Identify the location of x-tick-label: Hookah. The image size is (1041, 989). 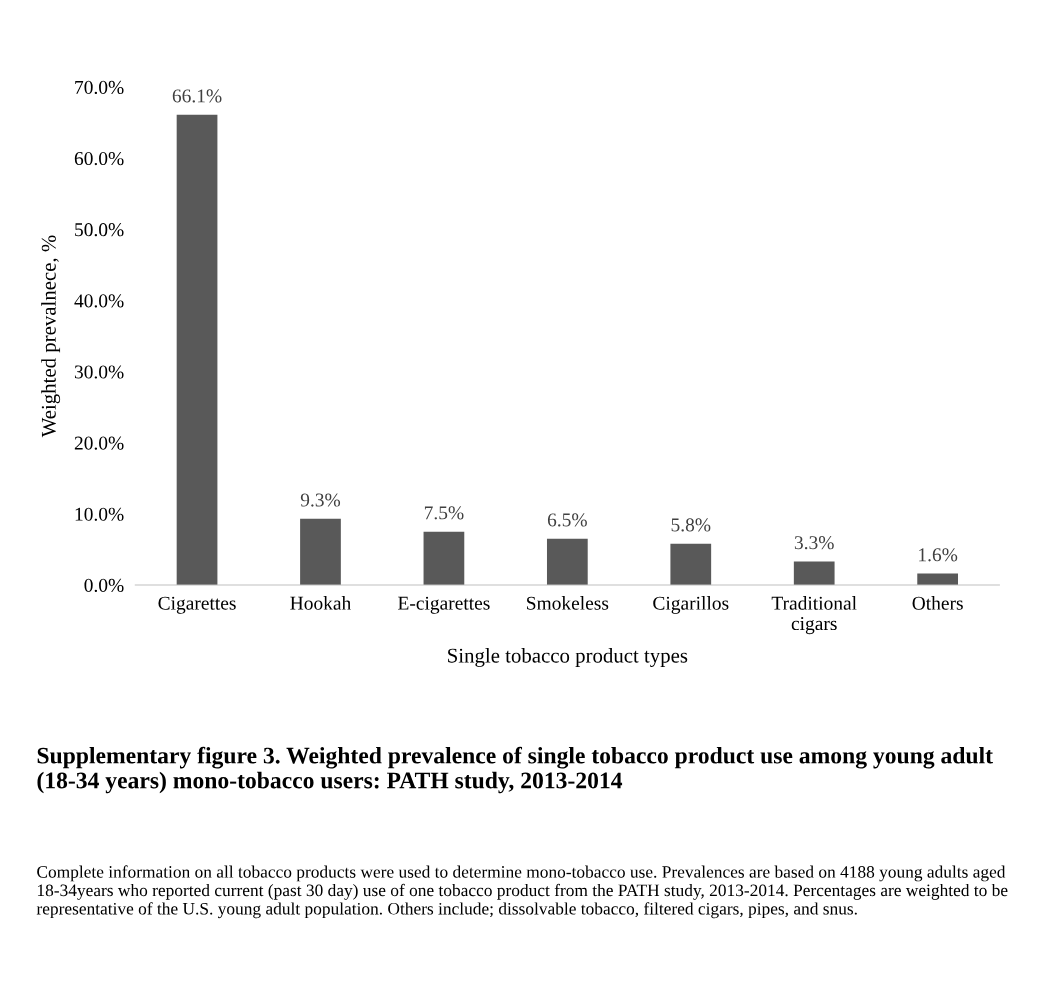
(320, 603).